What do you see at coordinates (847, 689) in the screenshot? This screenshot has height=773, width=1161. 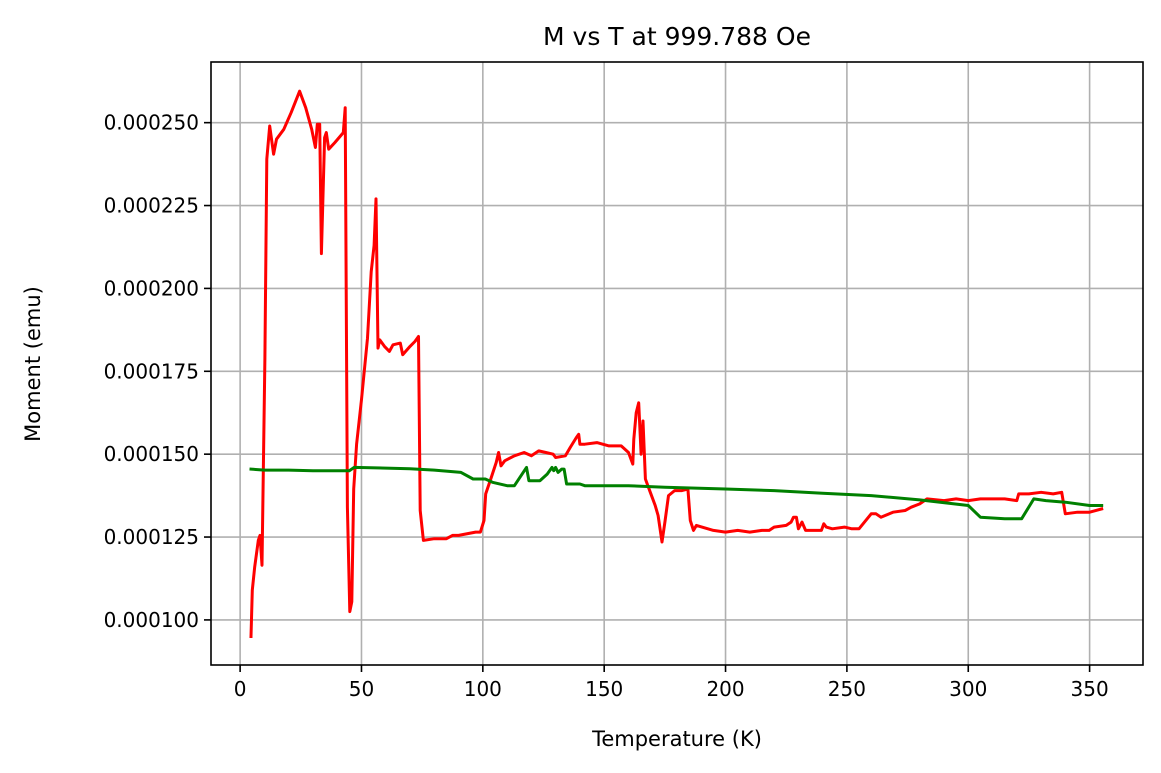 I see `x-tick-label: 250` at bounding box center [847, 689].